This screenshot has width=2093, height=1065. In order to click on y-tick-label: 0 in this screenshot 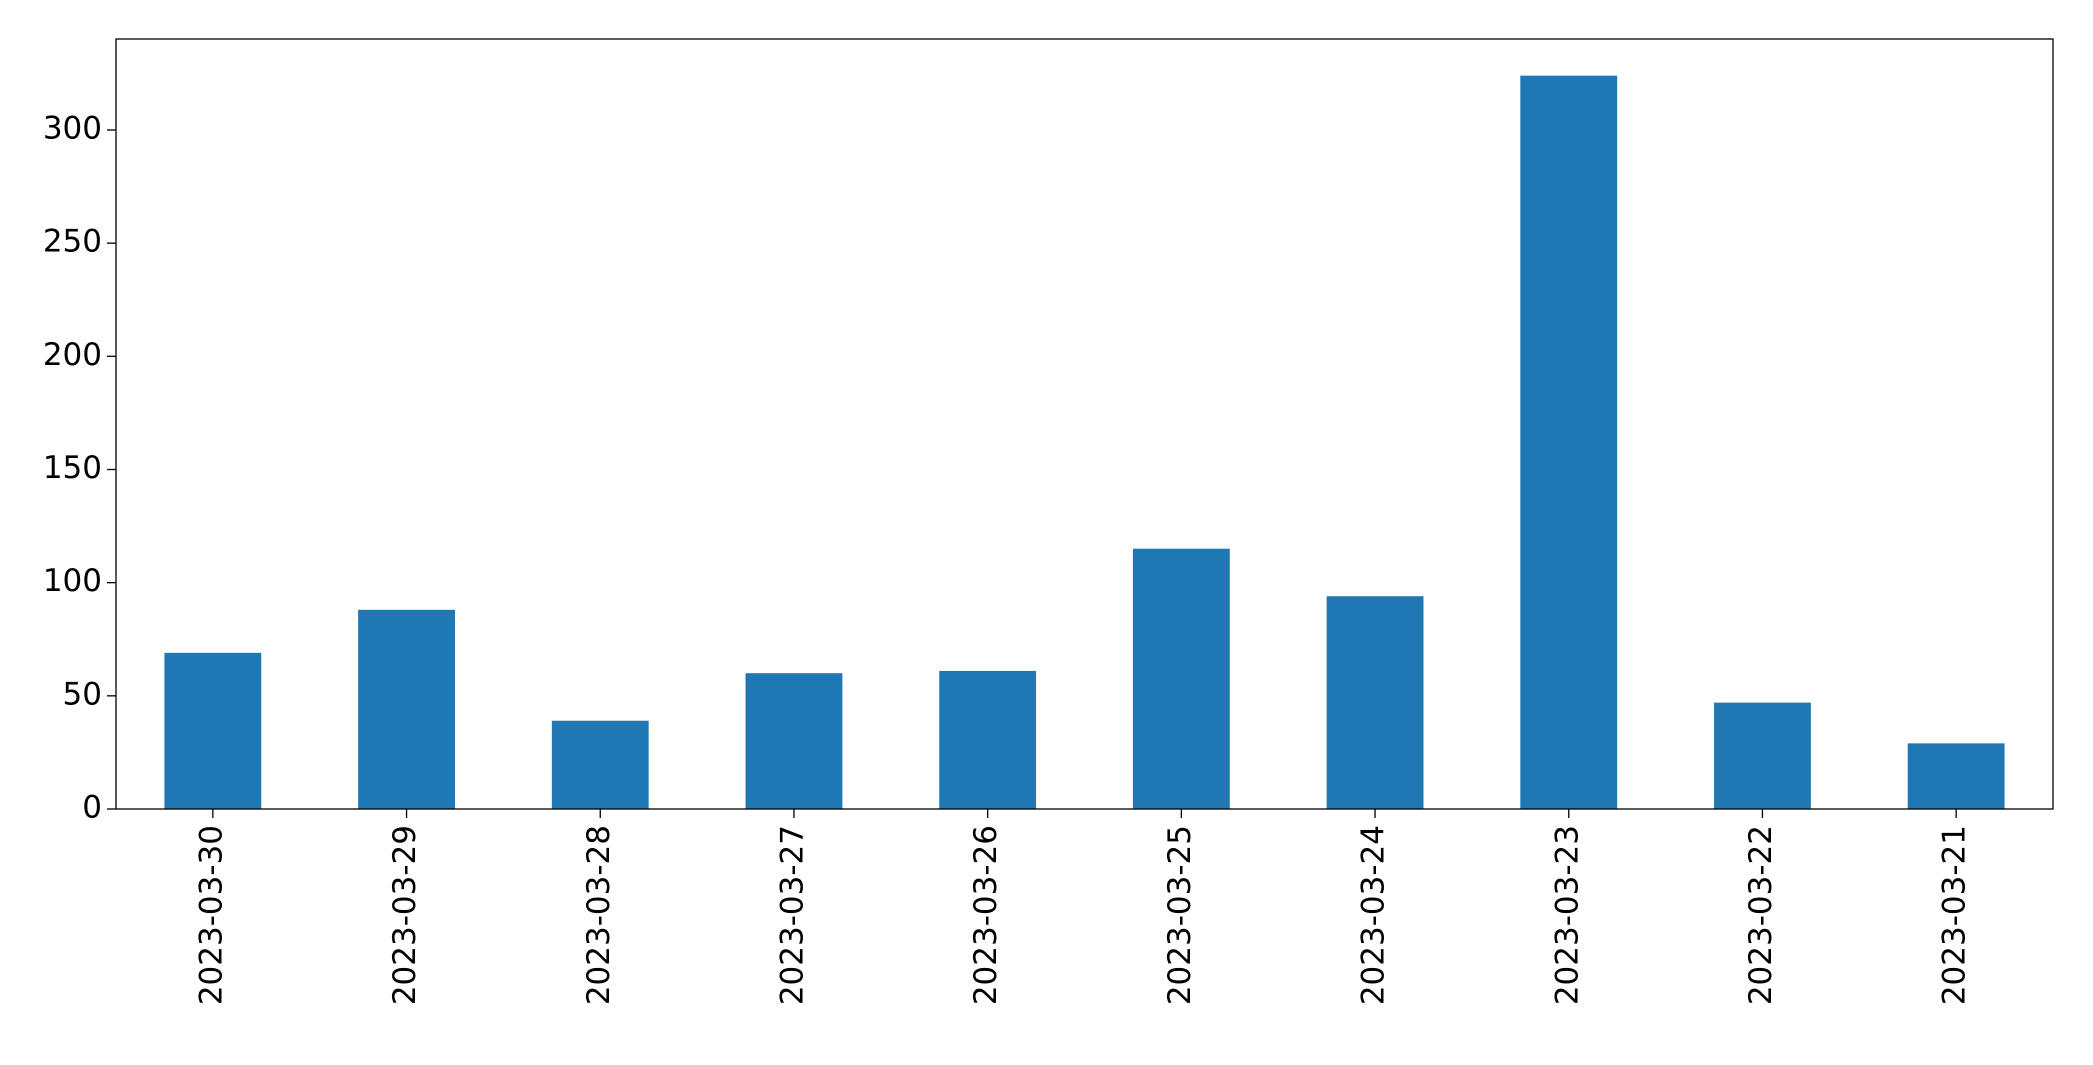, I will do `click(92, 808)`.